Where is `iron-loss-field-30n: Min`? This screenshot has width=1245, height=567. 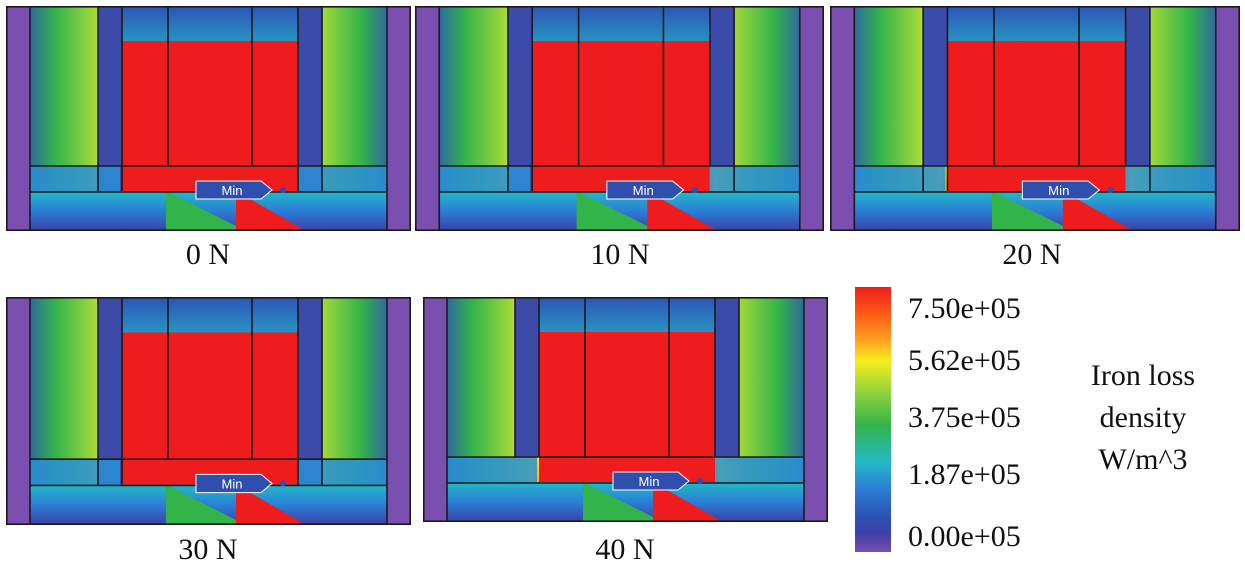 iron-loss-field-30n: Min is located at coordinates (208, 411).